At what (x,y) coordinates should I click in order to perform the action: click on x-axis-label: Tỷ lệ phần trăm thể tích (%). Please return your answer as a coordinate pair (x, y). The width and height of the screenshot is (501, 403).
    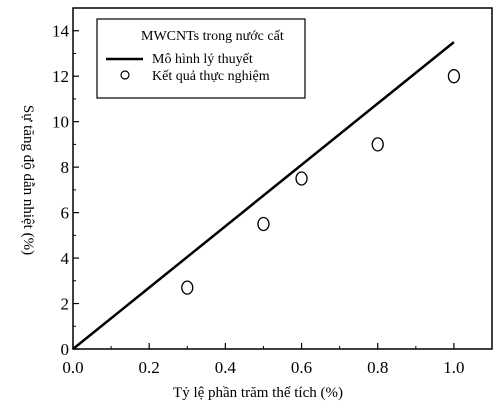
    Looking at the image, I should click on (258, 393).